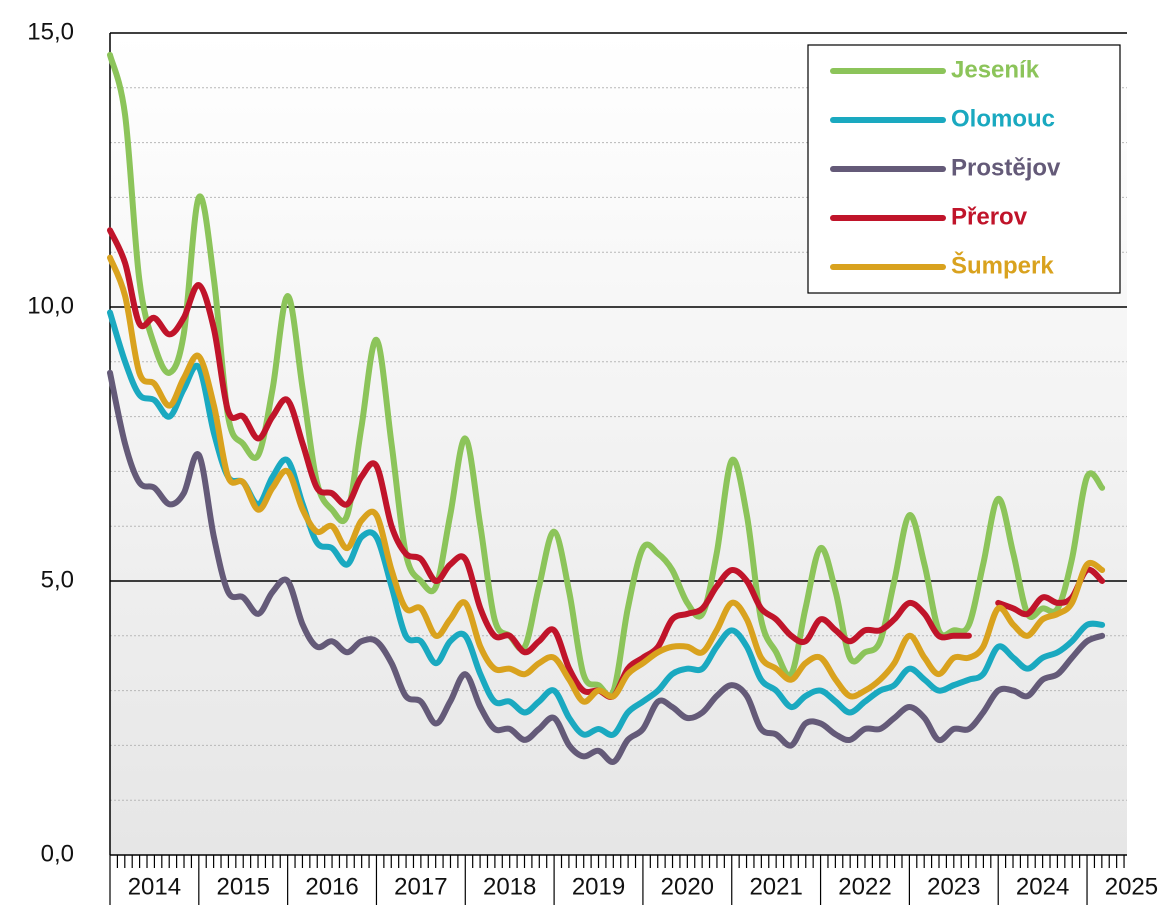 The width and height of the screenshot is (1167, 916). What do you see at coordinates (1006, 167) in the screenshot?
I see `legend-label: Prostějov` at bounding box center [1006, 167].